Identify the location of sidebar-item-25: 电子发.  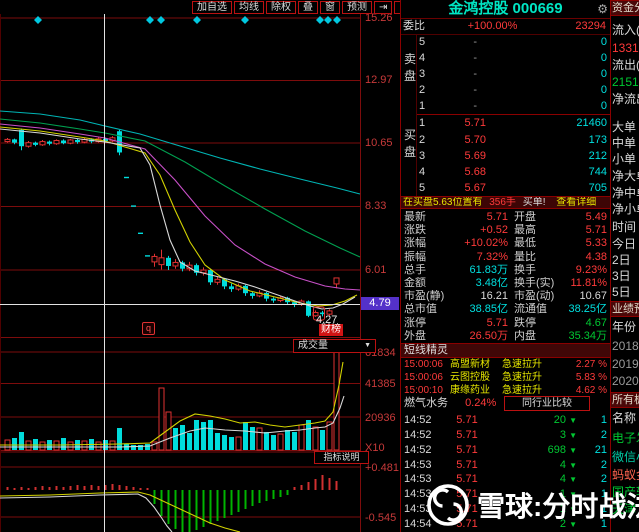
(625, 438).